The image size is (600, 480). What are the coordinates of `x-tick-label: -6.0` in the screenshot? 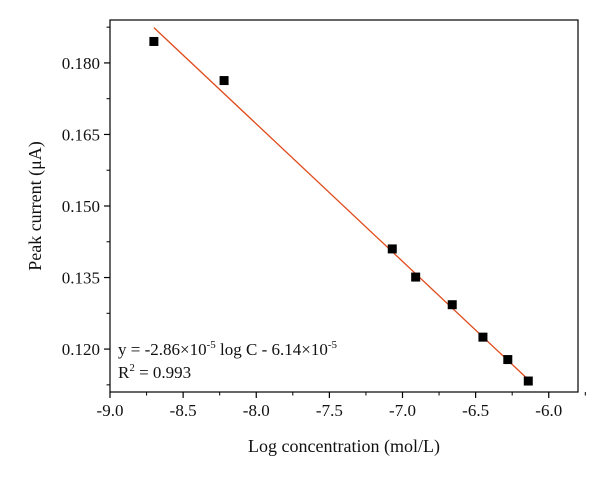 It's located at (548, 410).